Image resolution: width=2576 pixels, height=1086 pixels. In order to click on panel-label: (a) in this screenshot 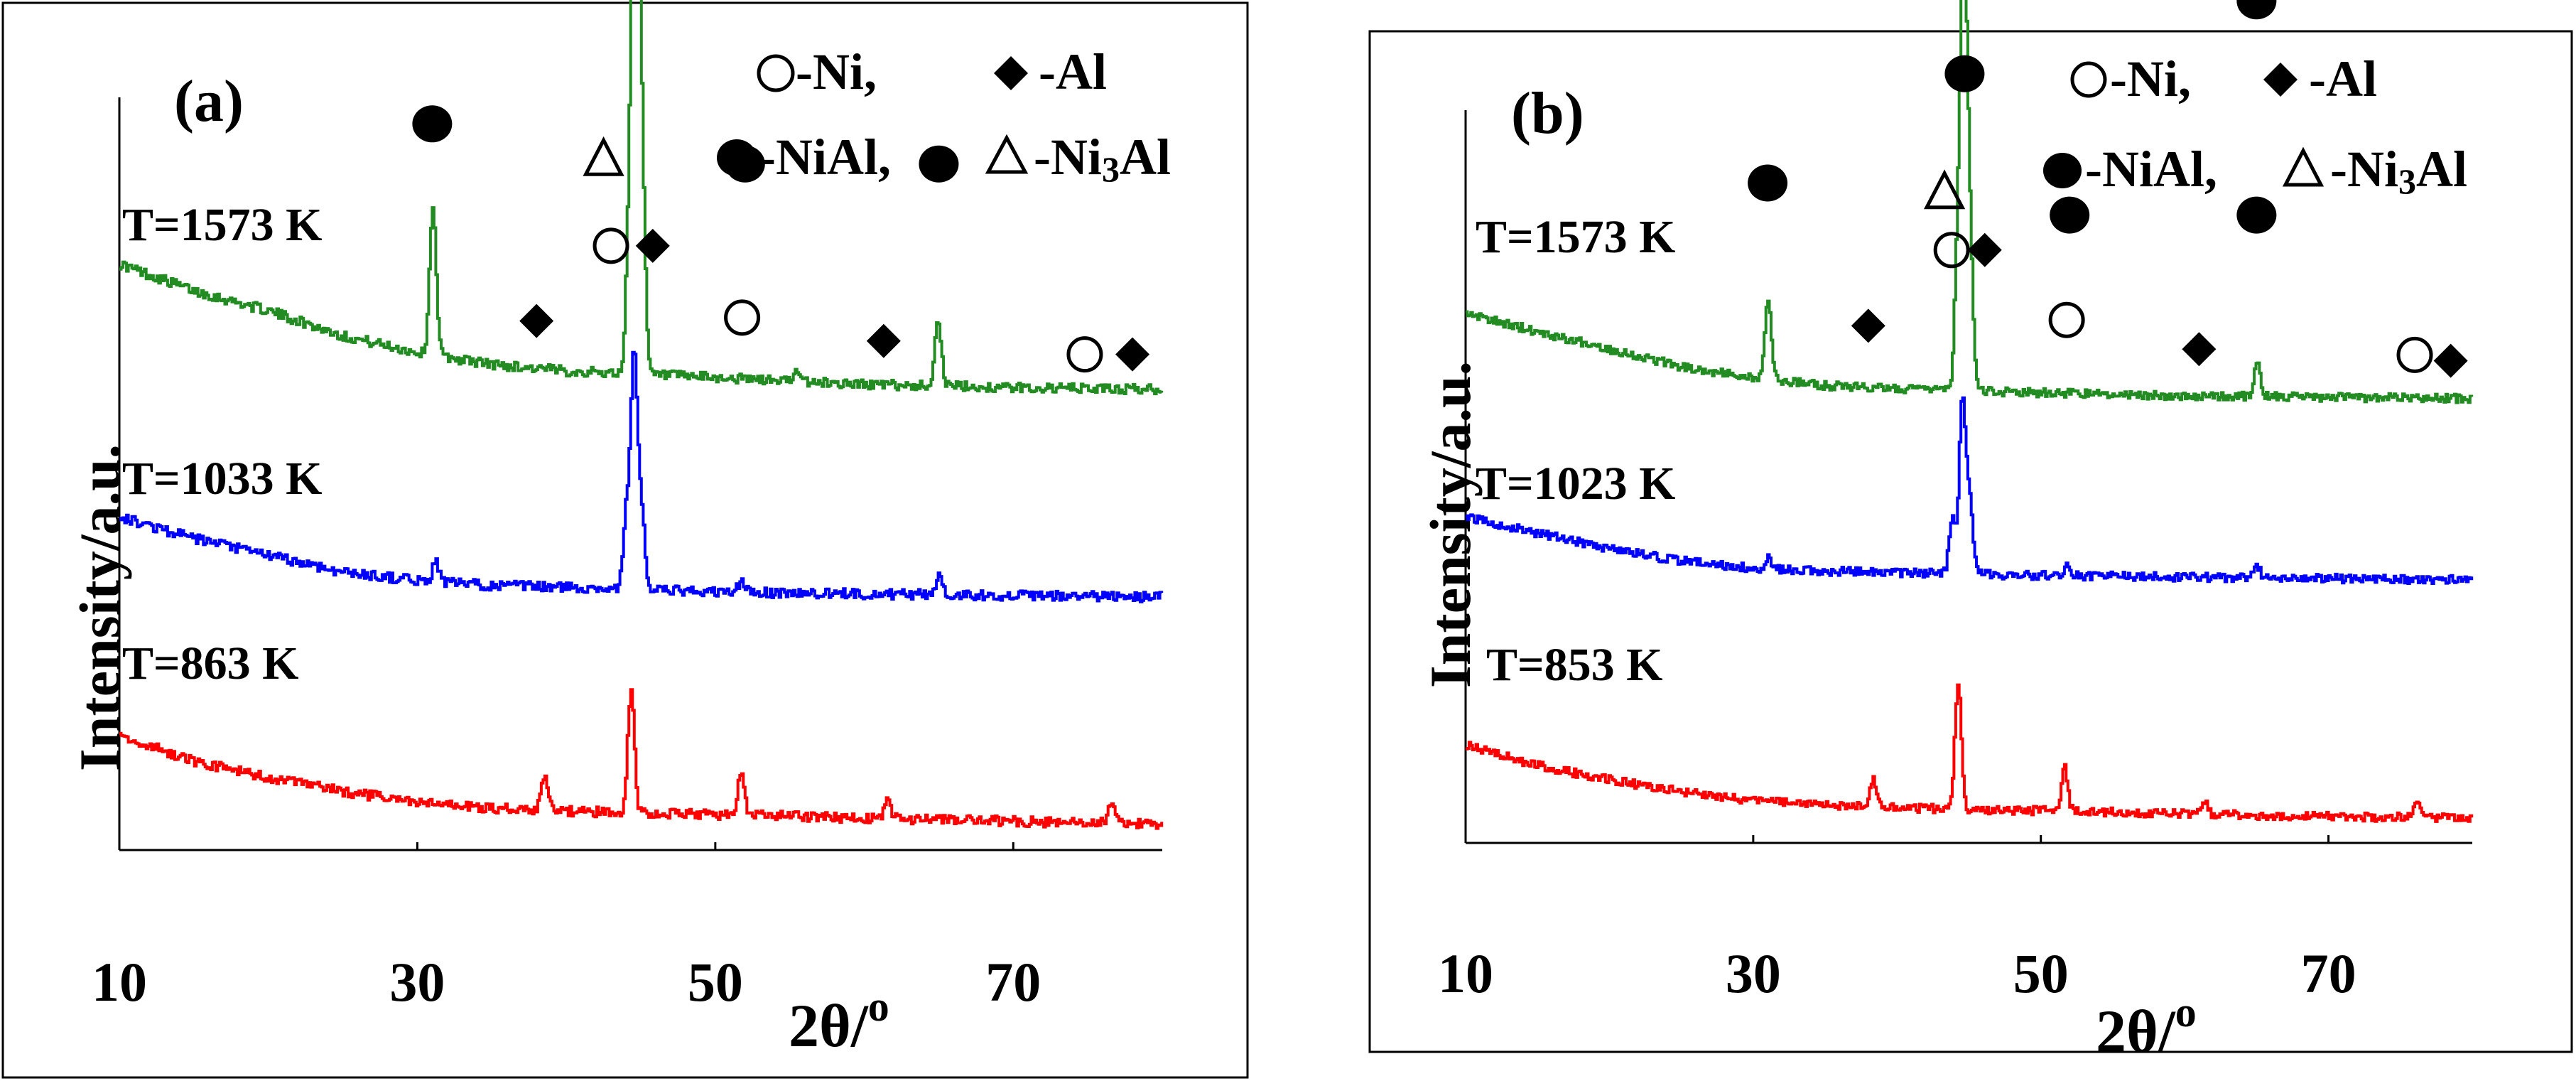, I will do `click(209, 101)`.